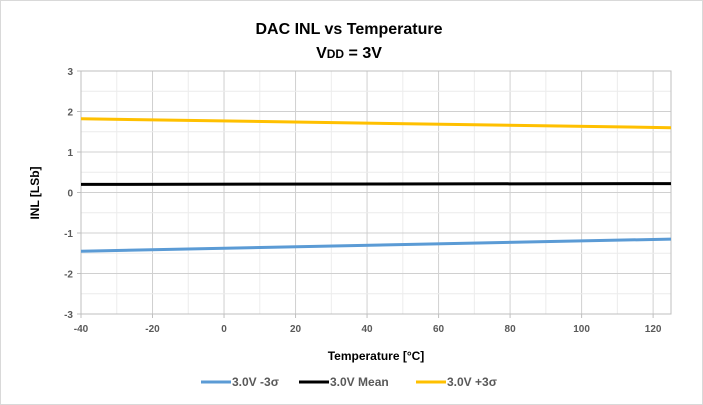 The image size is (703, 405). Describe the element at coordinates (70, 194) in the screenshot. I see `y-tick-label: 0` at that location.